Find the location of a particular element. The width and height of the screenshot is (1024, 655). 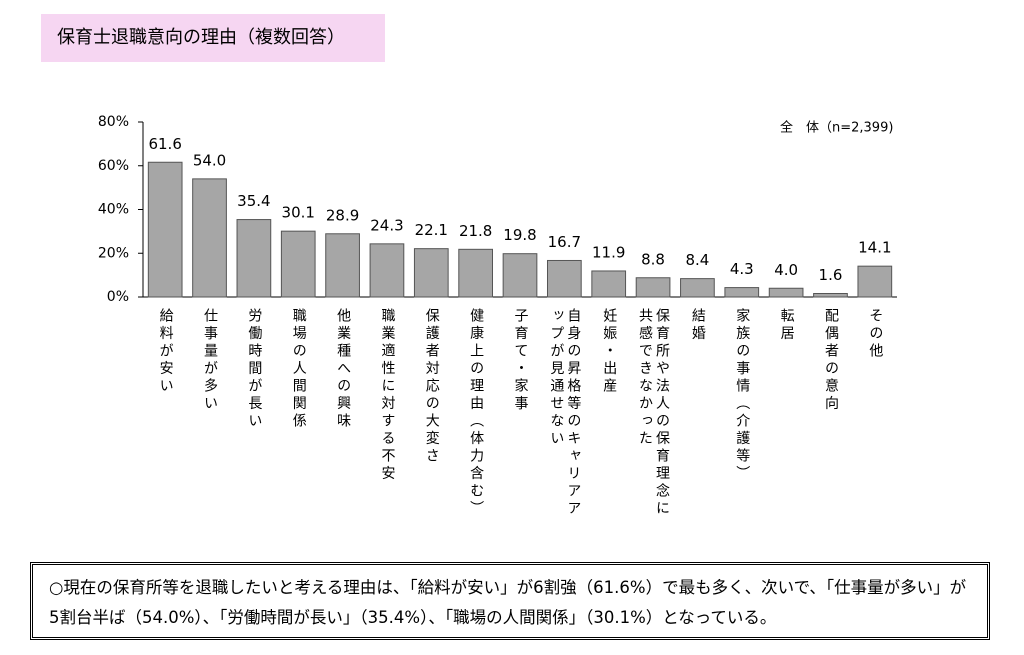

y-tick-label: 60% is located at coordinates (113, 166).